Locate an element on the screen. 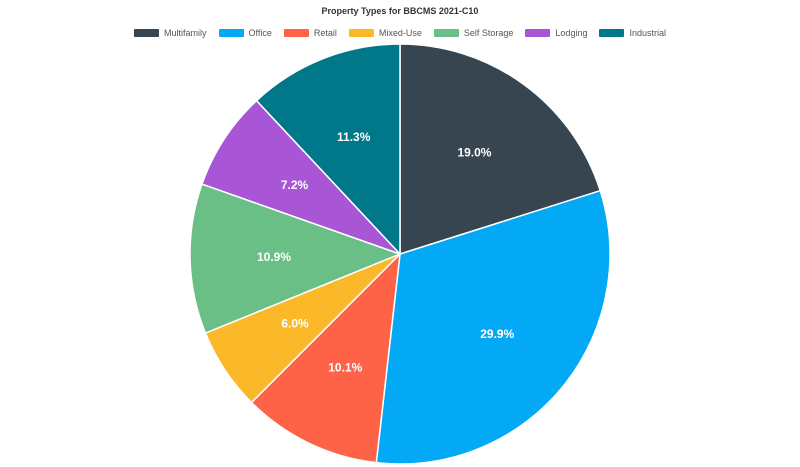 The width and height of the screenshot is (800, 467). legend-label-mixed-use: Mixed-Use is located at coordinates (400, 33).